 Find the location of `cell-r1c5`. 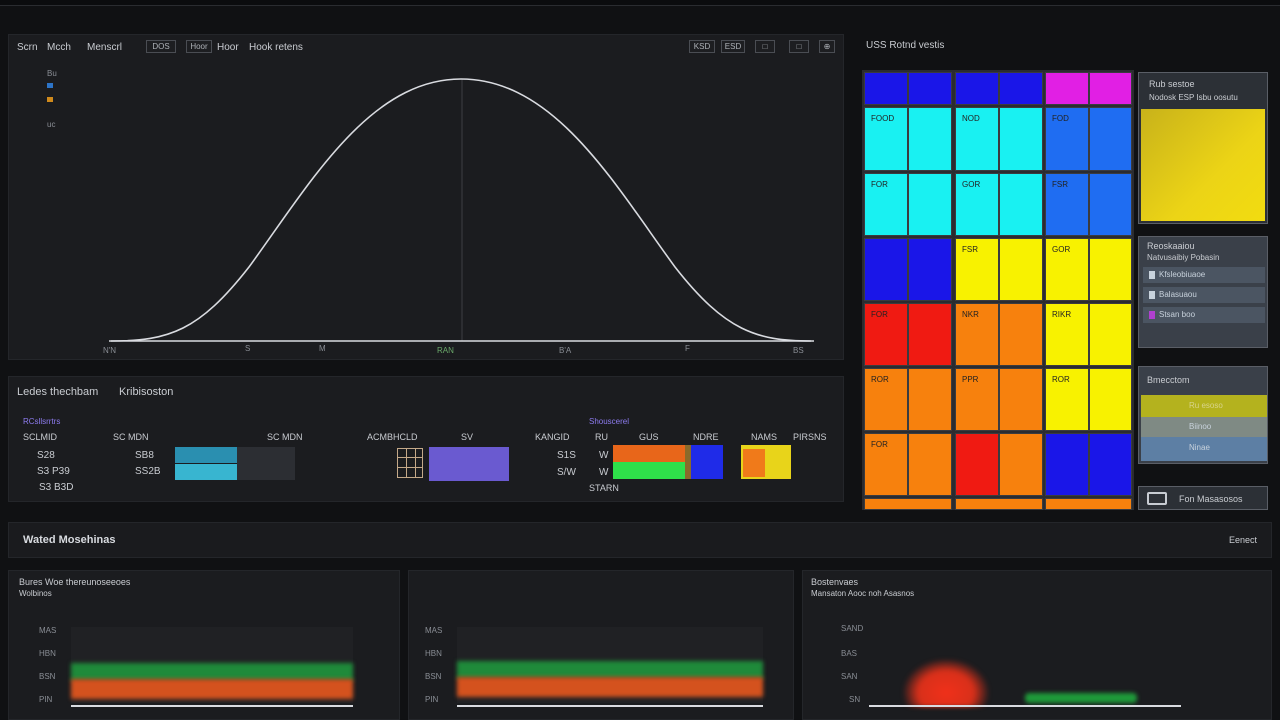

cell-r1c5 is located at coordinates (1067, 88).